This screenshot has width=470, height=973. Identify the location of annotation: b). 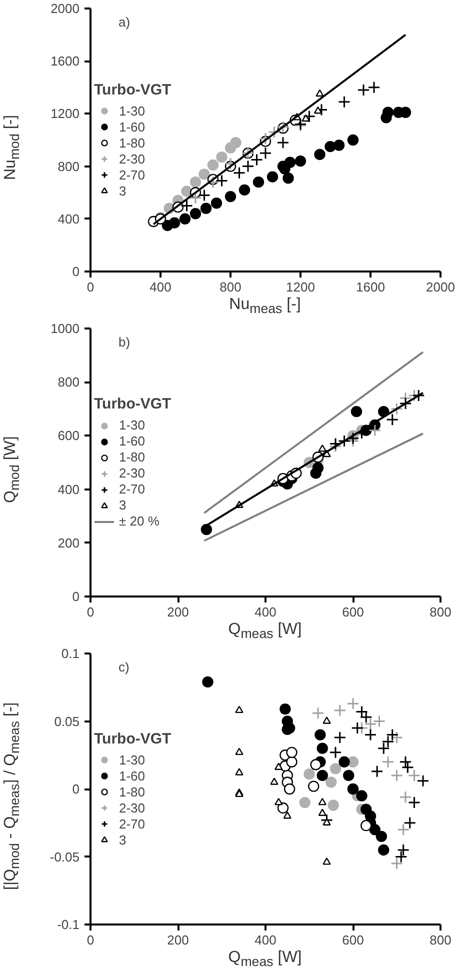
(124, 342).